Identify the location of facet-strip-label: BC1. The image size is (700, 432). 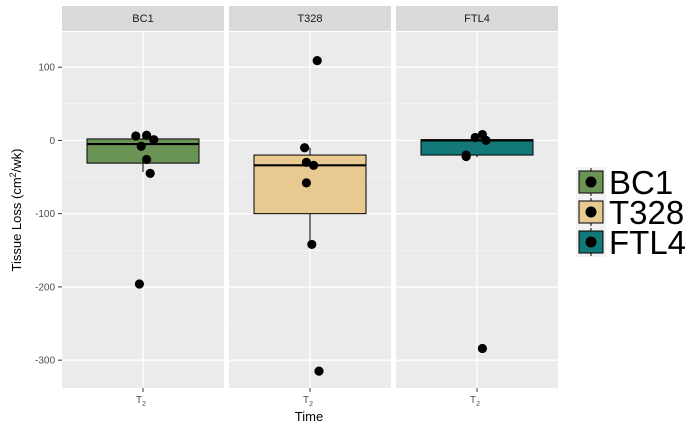
(142, 19).